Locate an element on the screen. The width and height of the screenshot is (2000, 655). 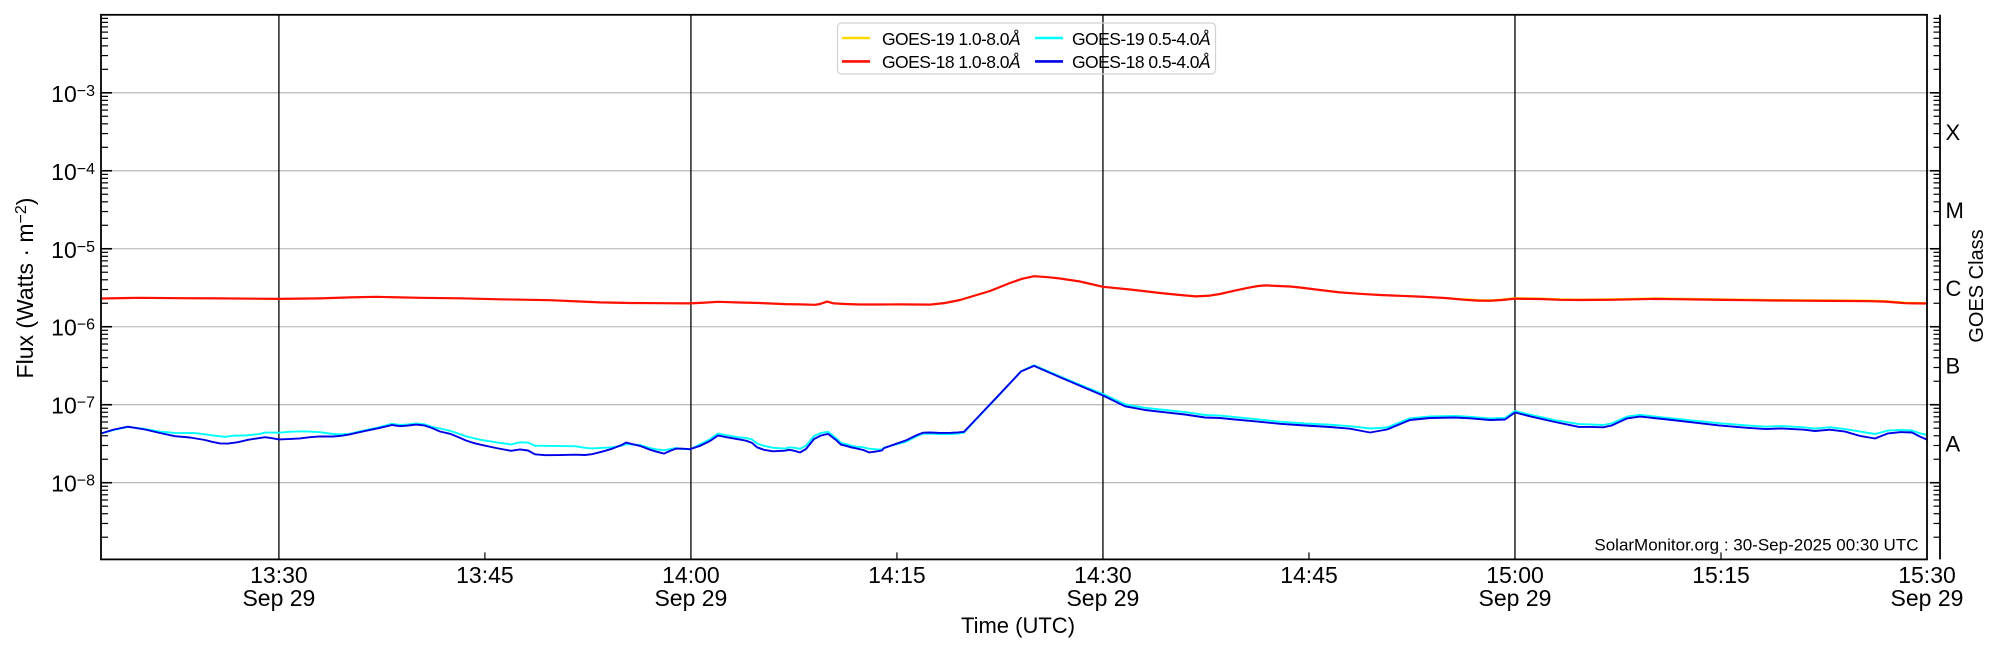
svg-text: 14:00 is located at coordinates (691, 575).